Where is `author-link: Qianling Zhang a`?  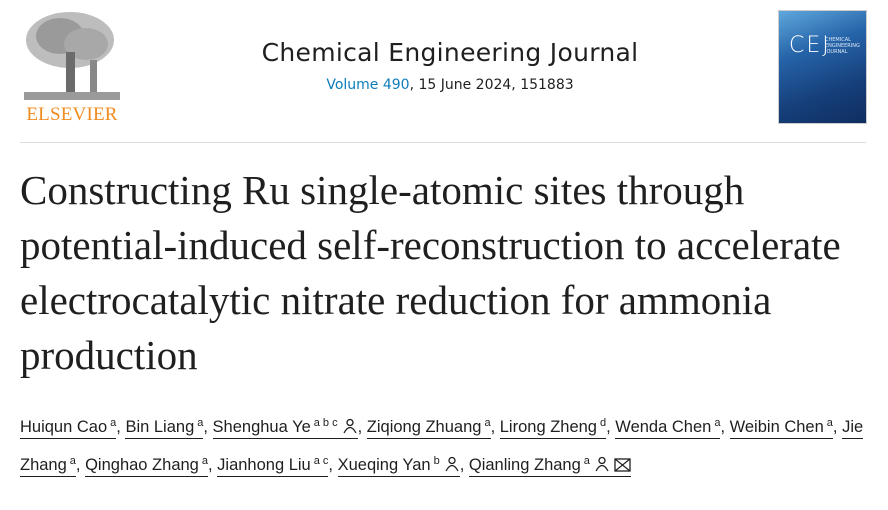
author-link: Qianling Zhang a is located at coordinates (549, 465).